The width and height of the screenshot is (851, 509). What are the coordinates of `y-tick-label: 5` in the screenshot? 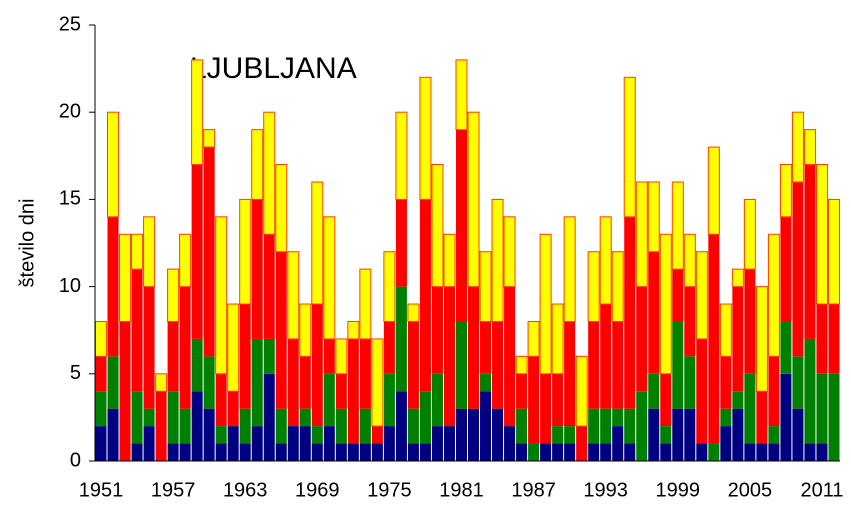 It's located at (75, 373).